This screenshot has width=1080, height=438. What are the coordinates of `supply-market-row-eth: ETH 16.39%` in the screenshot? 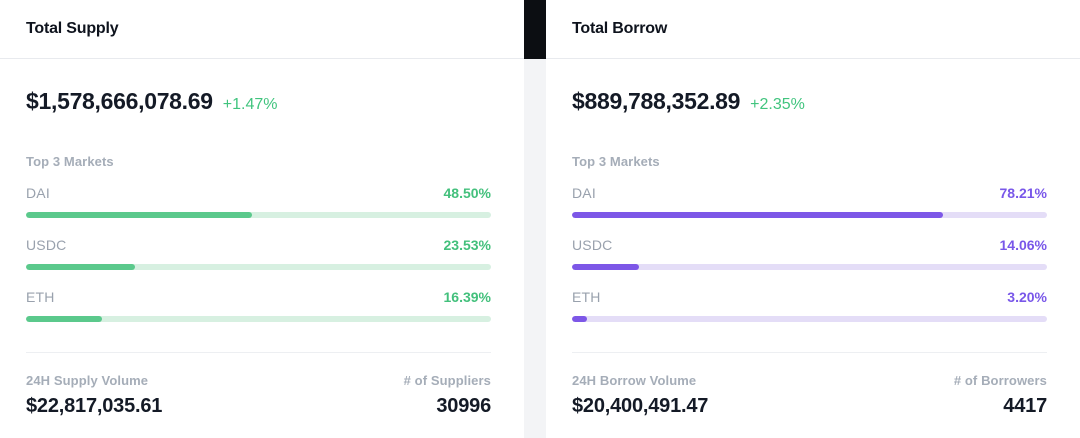 It's located at (258, 305).